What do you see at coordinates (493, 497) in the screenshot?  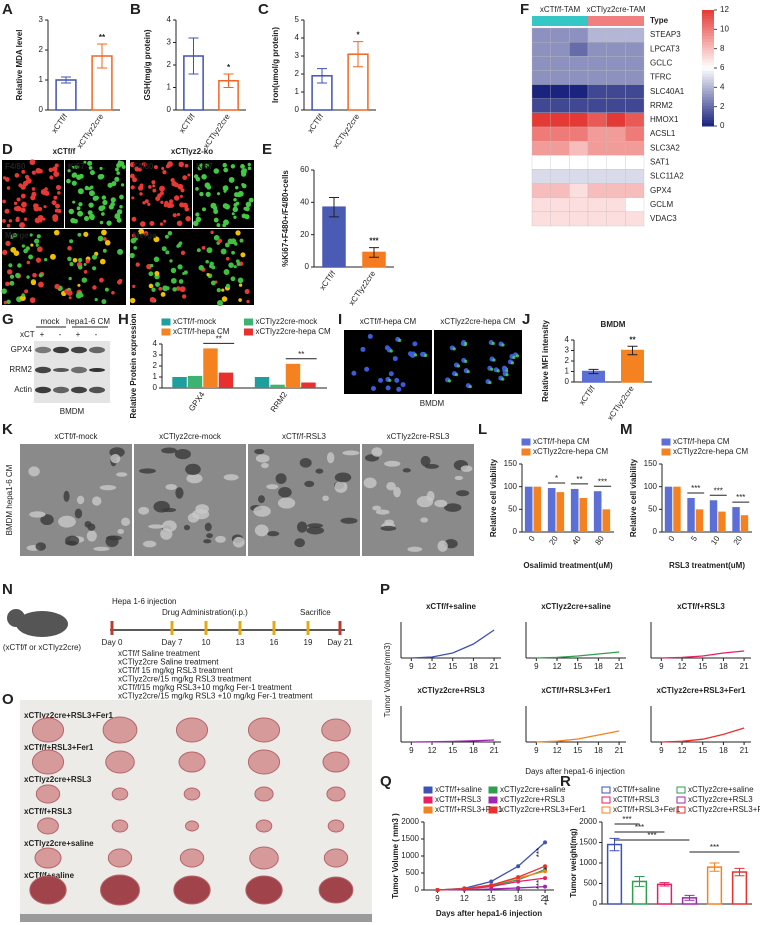 I see `y-axis-label: Relative cell viability` at bounding box center [493, 497].